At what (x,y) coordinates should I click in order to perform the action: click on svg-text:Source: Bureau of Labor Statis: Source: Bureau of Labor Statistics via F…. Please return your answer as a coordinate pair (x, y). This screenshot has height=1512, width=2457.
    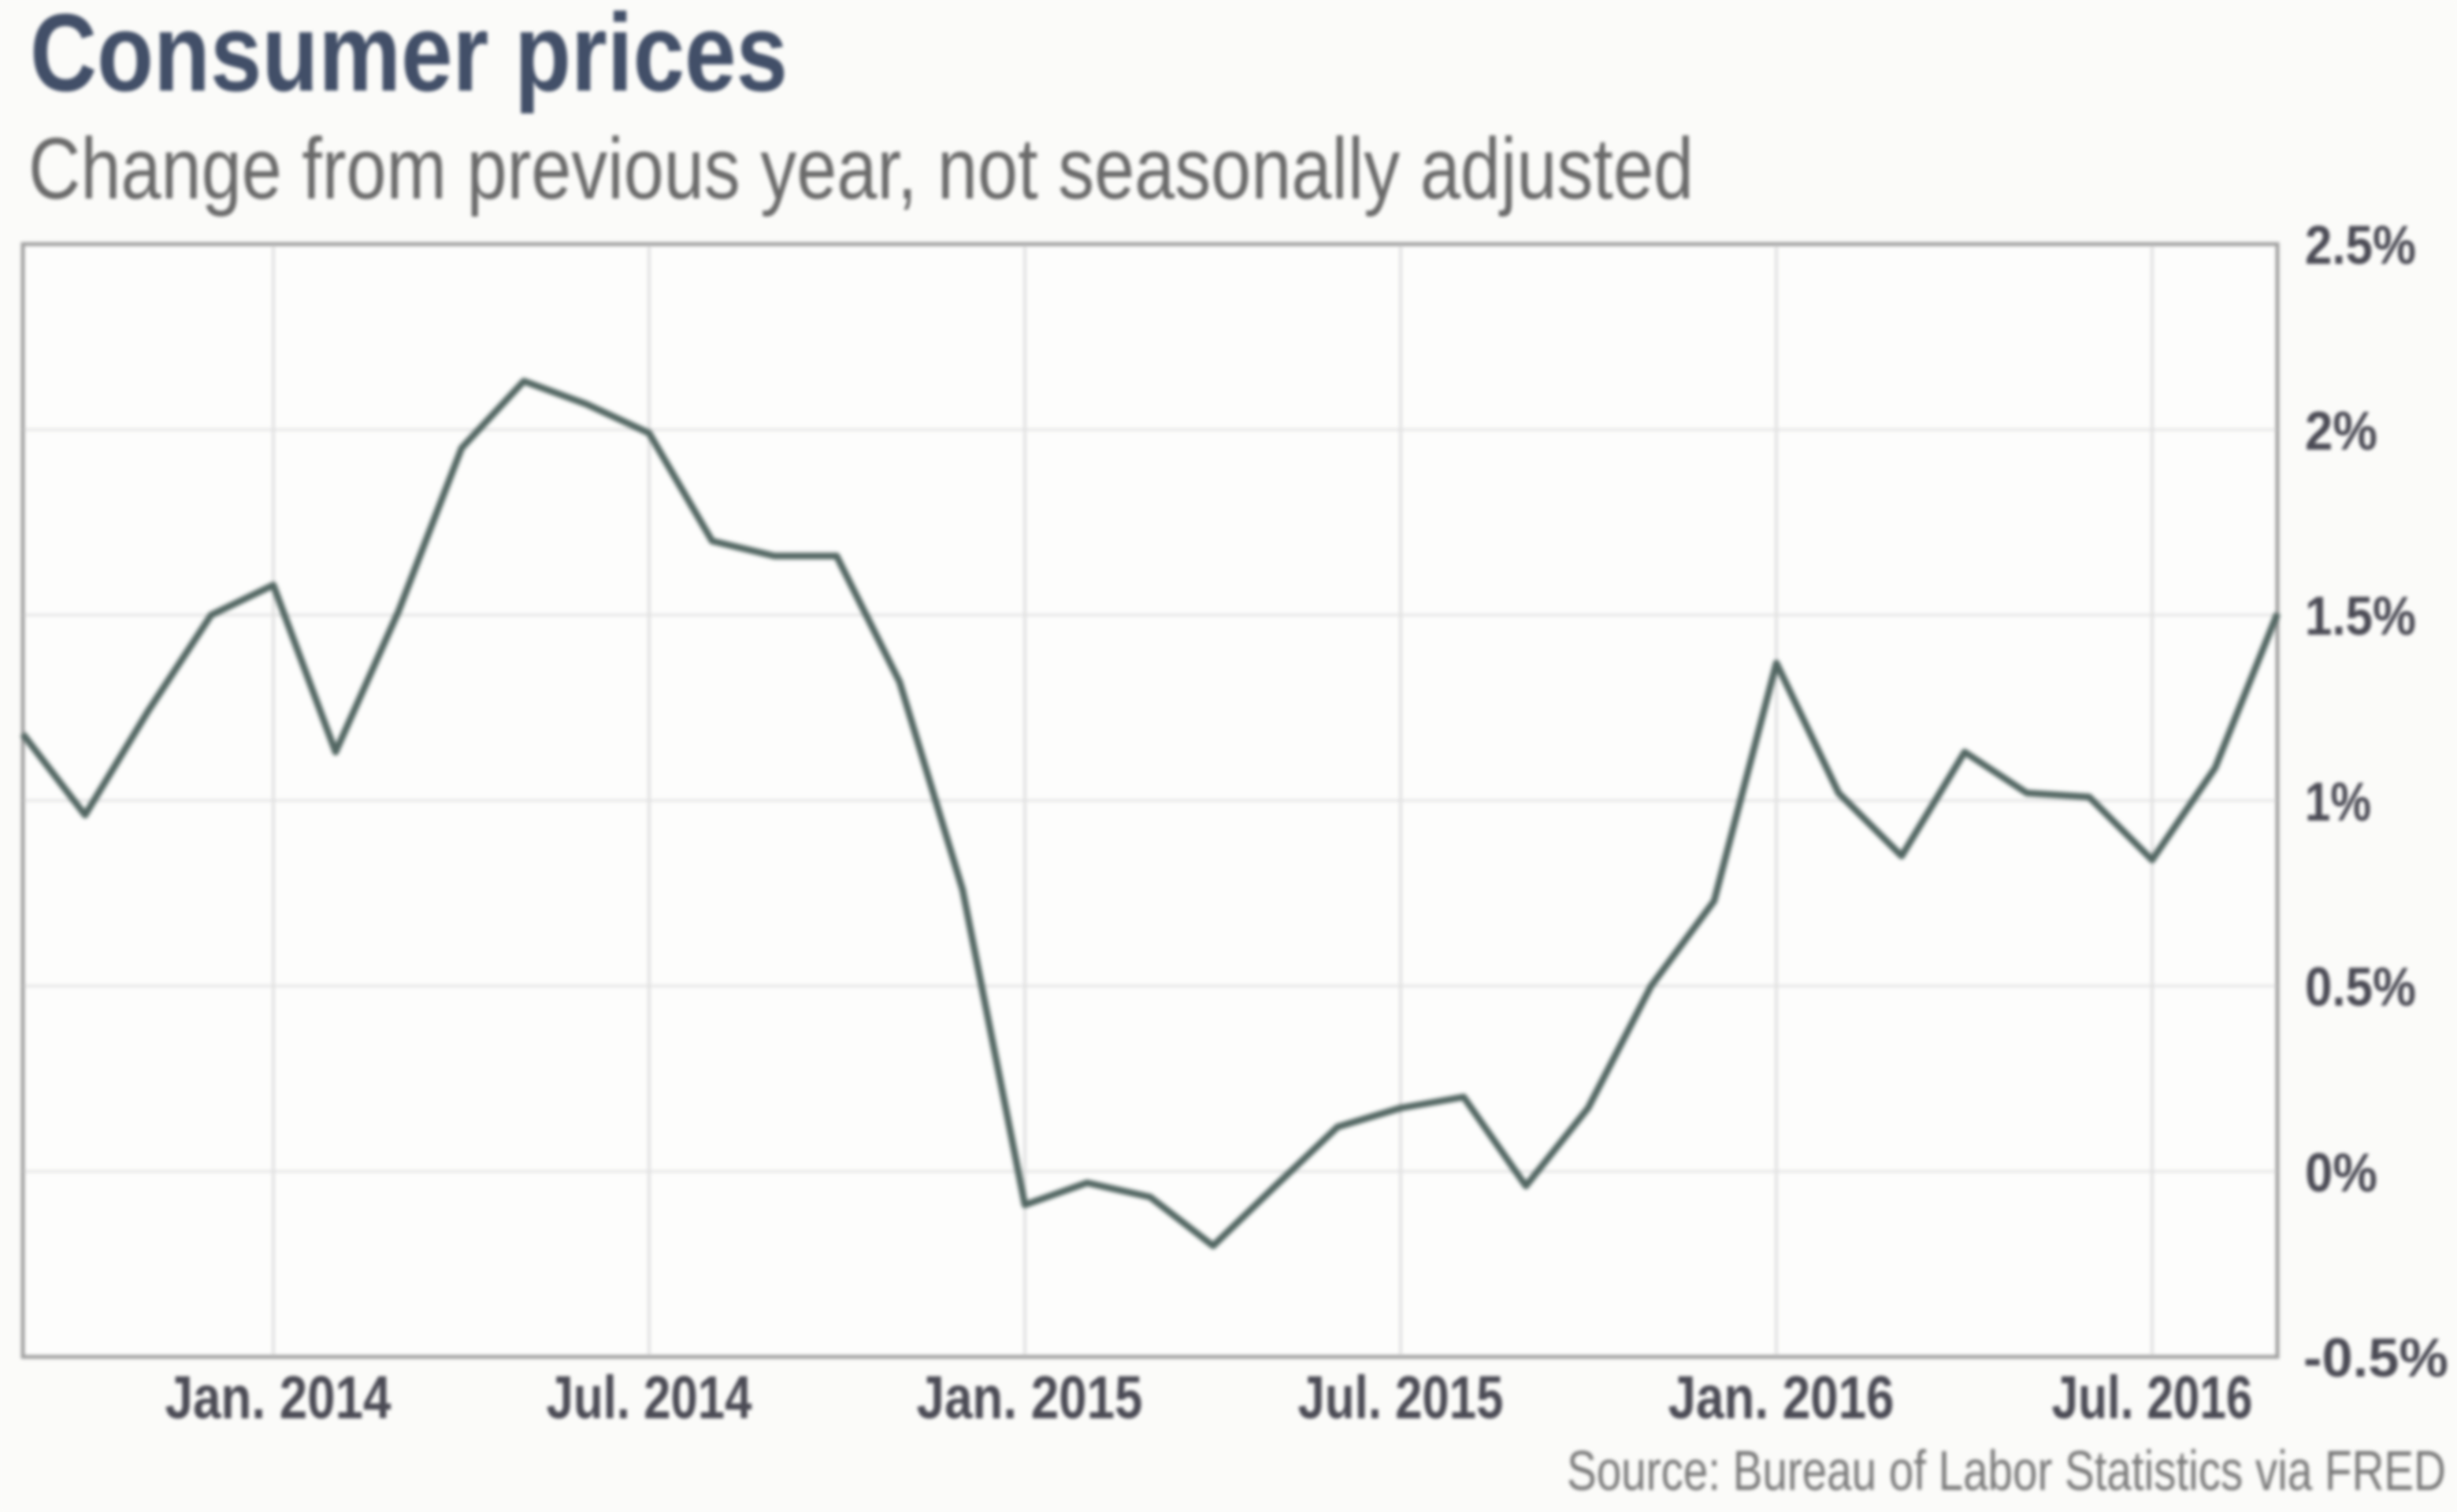
    Looking at the image, I should click on (2006, 1471).